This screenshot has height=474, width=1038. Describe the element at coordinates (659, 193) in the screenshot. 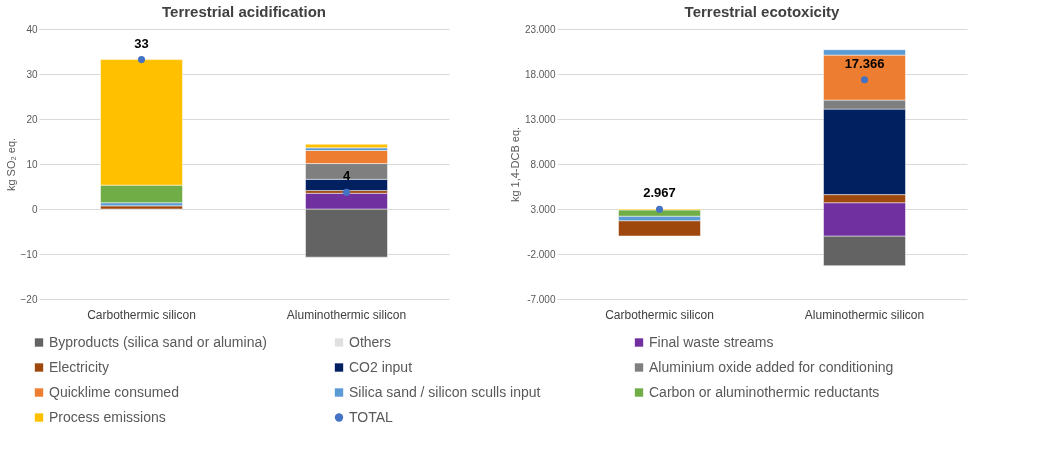

I see `data-label: 2.967` at that location.